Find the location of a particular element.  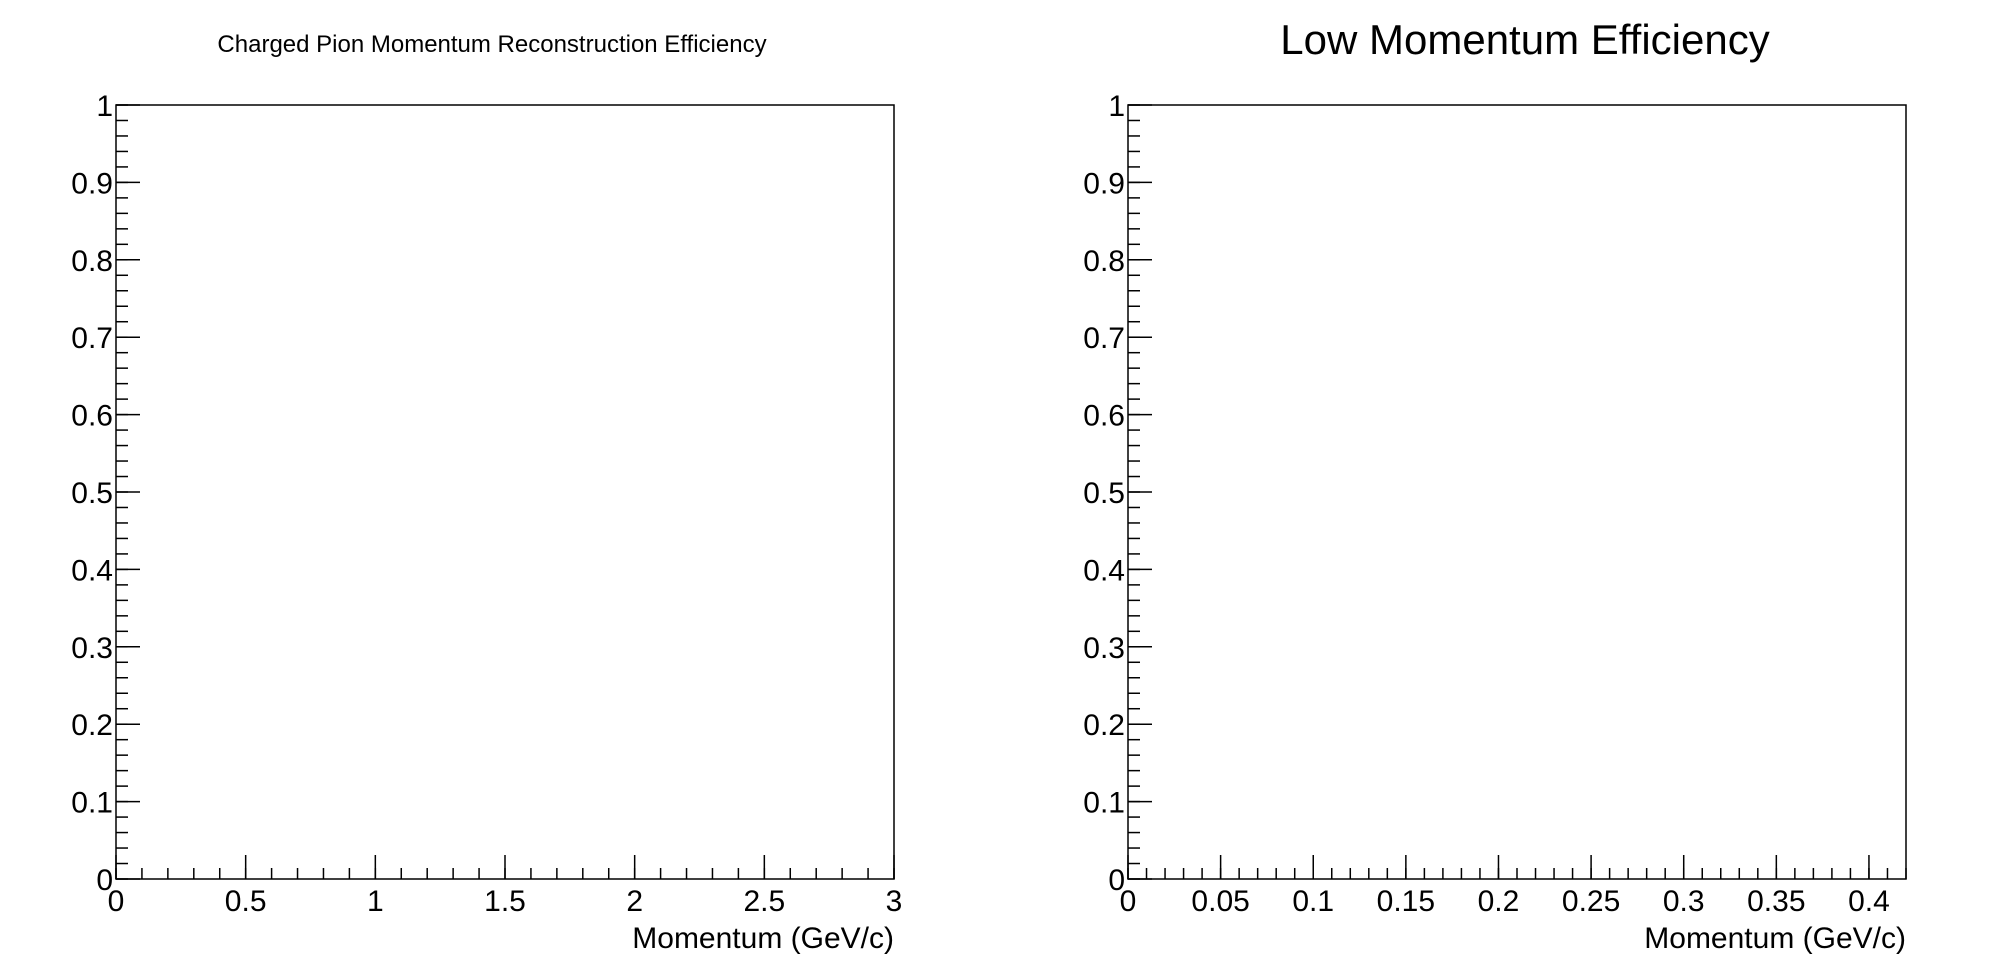

left-x-axis-label: Momentum (GeV/c) is located at coordinates (763, 938).